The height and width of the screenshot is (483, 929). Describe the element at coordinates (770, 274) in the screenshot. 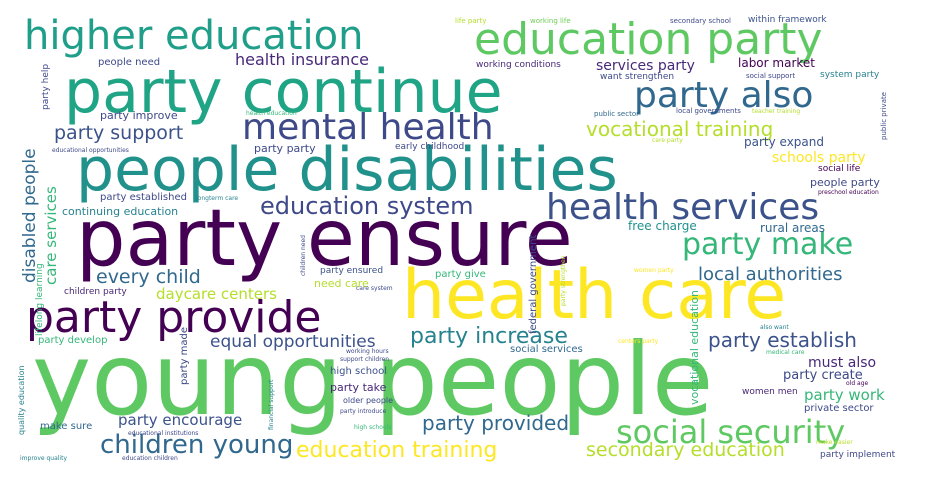

I see `word-local-authorities: local authorities` at that location.